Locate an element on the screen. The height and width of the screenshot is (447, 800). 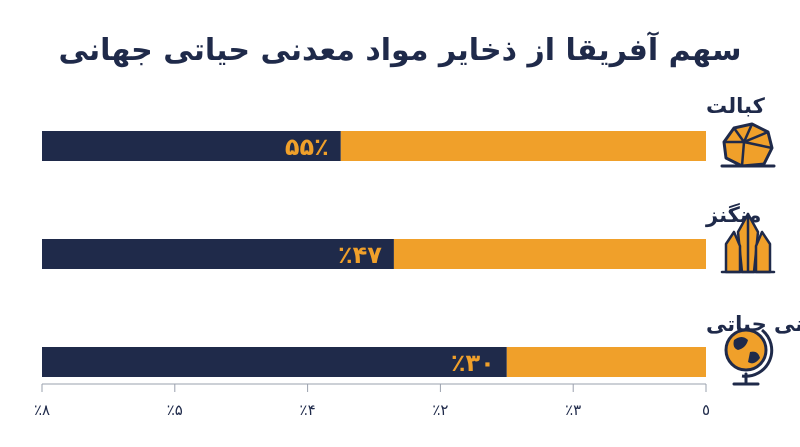
icons-layer is located at coordinates (748, 254).